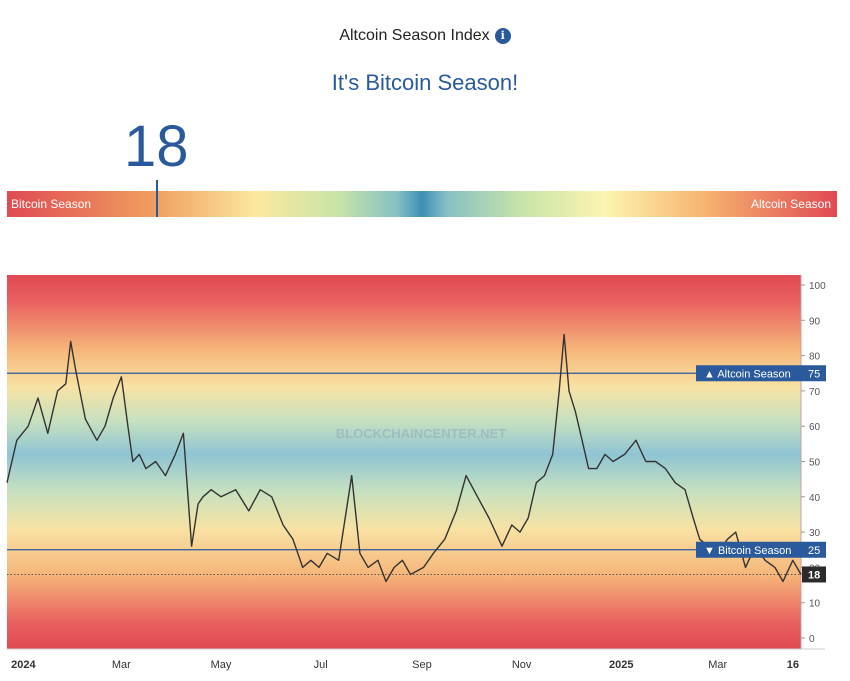  I want to click on y-tick-label: 80, so click(815, 357).